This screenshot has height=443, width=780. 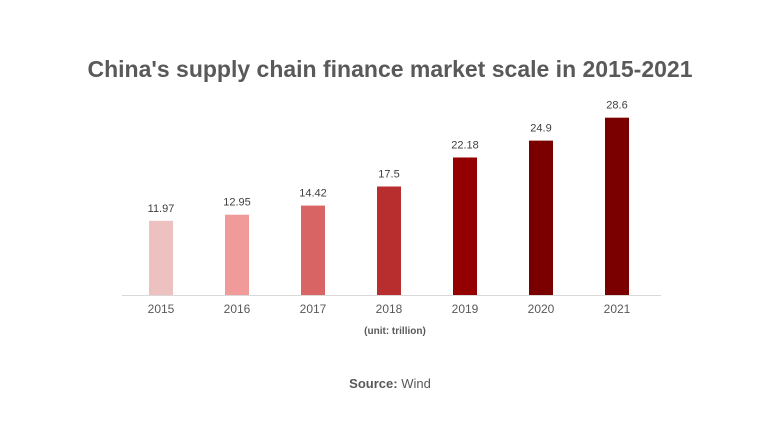 I want to click on source-label: Source:, so click(x=373, y=383).